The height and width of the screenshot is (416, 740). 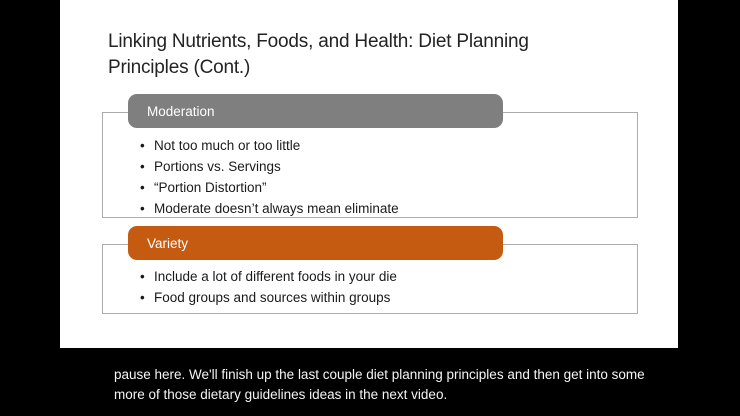 What do you see at coordinates (227, 145) in the screenshot?
I see `bullet-text: Not too much or too little` at bounding box center [227, 145].